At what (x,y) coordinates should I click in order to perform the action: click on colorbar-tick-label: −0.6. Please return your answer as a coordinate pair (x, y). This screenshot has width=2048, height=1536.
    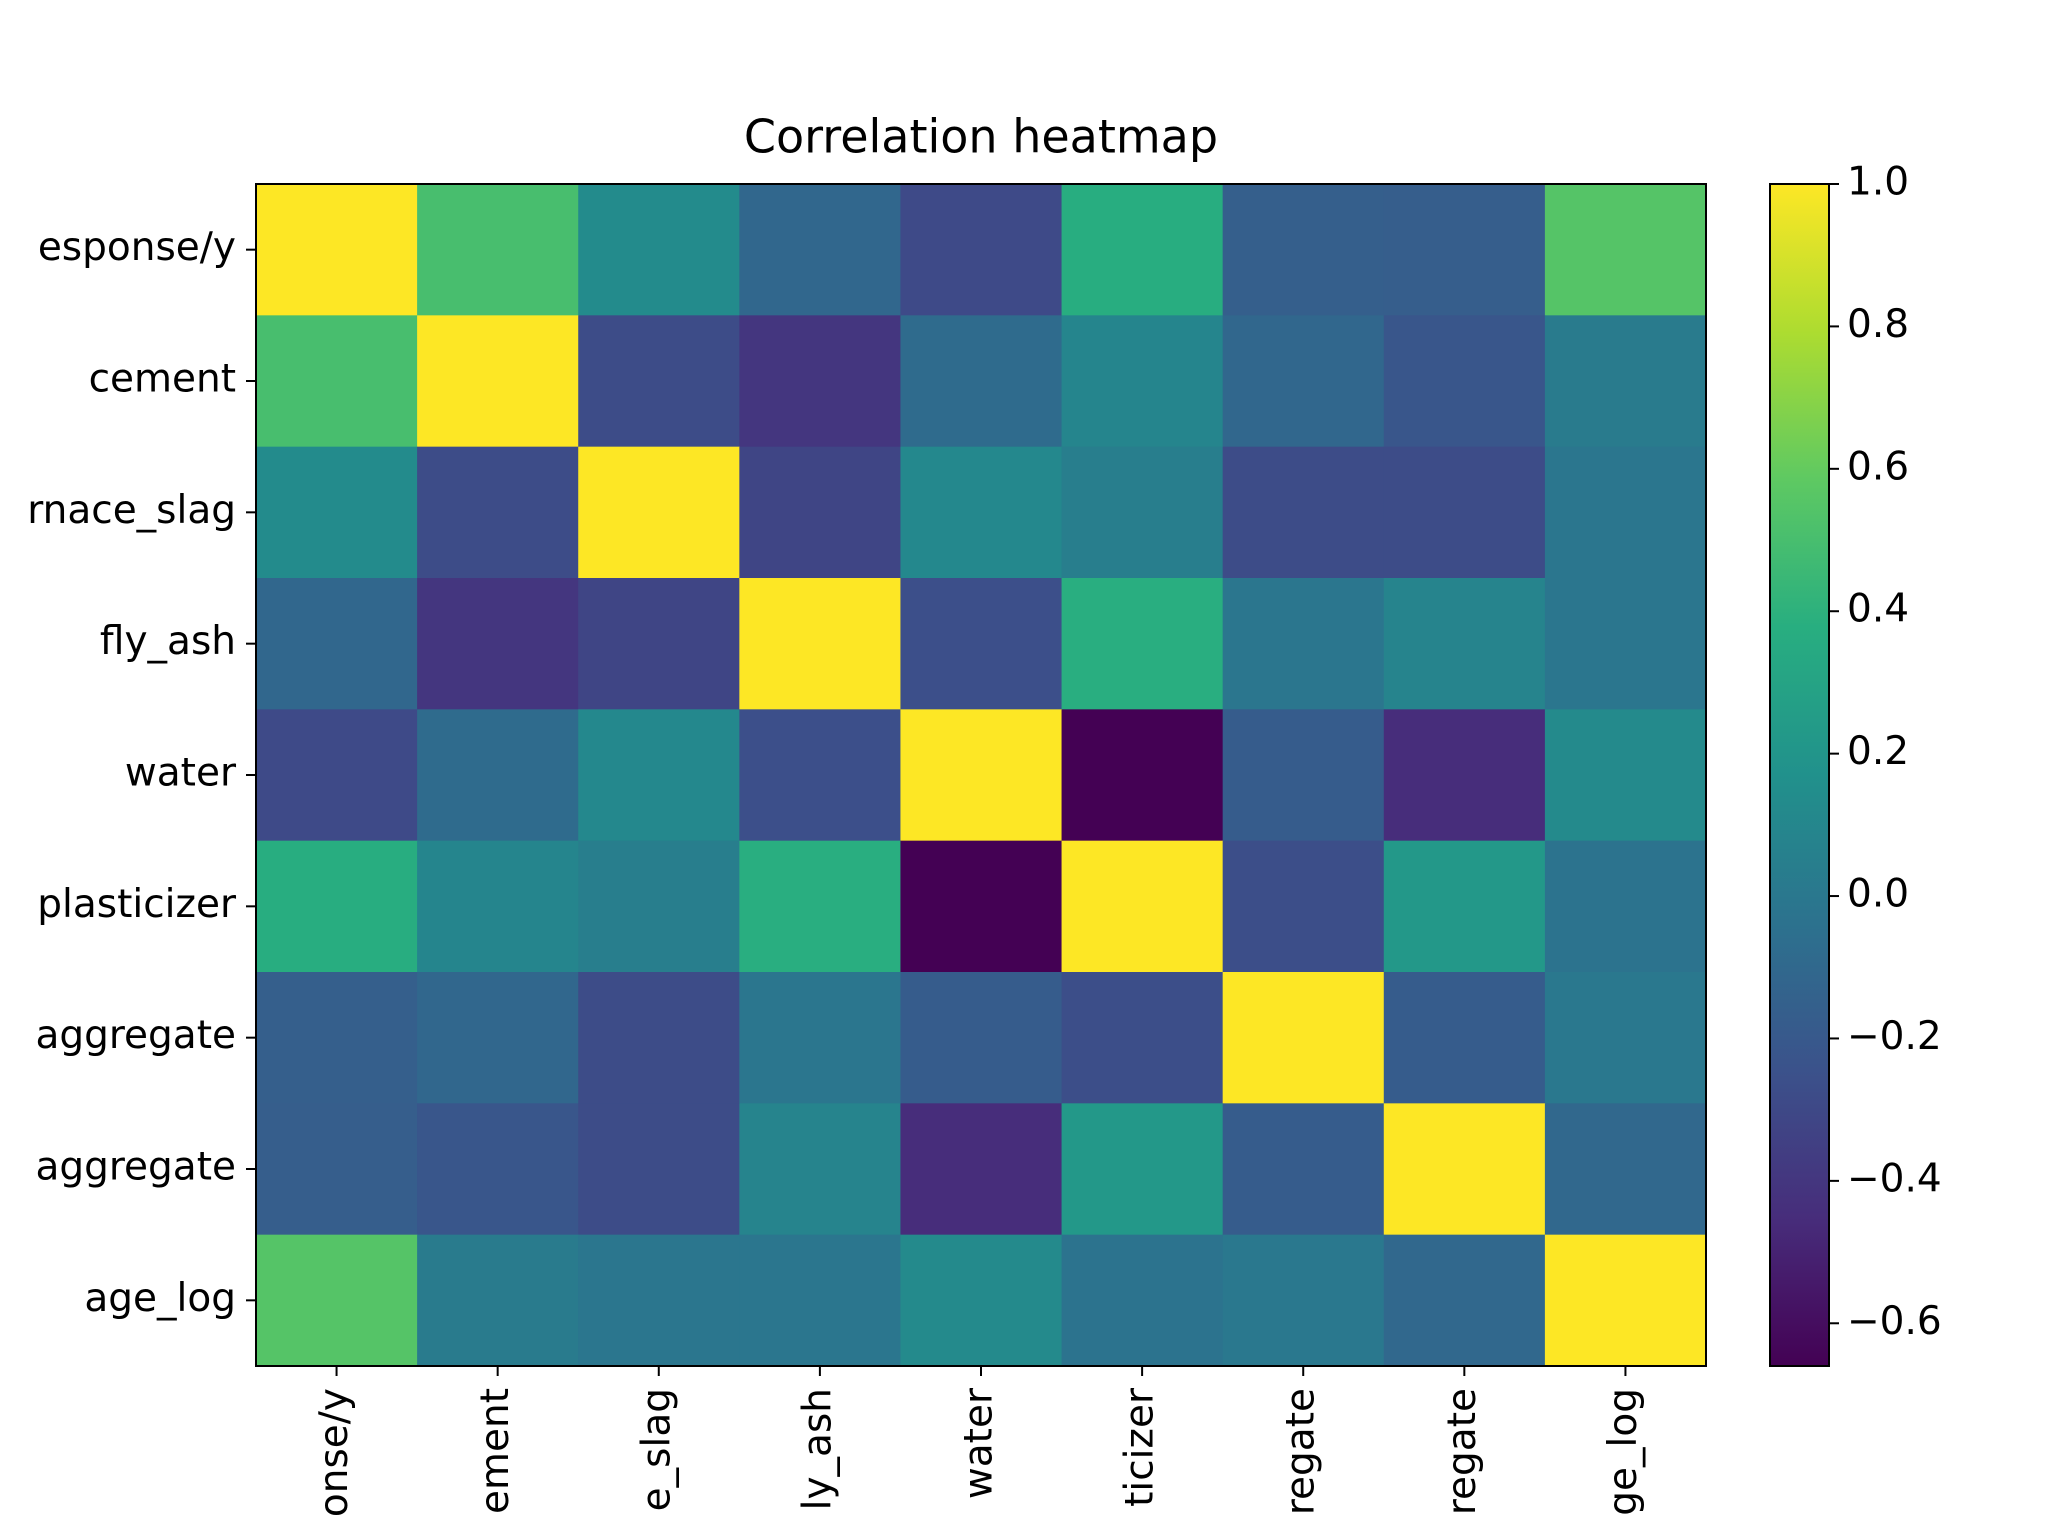
    Looking at the image, I should click on (1894, 1321).